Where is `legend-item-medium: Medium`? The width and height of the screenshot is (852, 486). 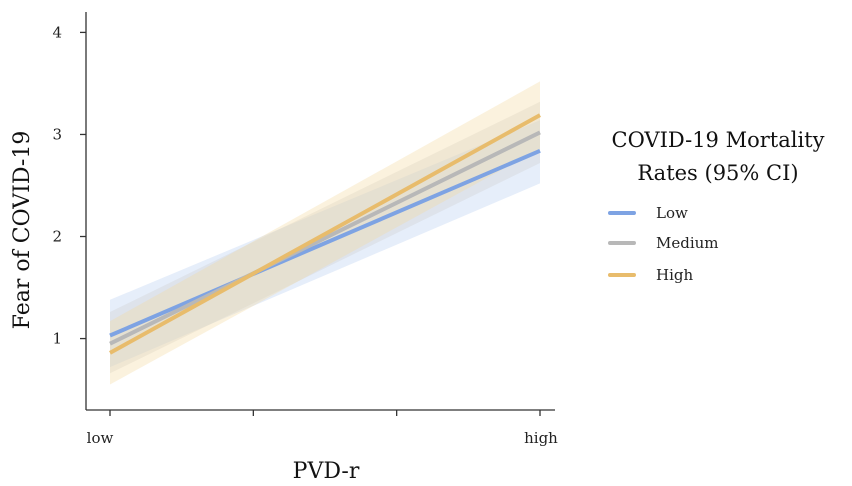 legend-item-medium: Medium is located at coordinates (663, 243).